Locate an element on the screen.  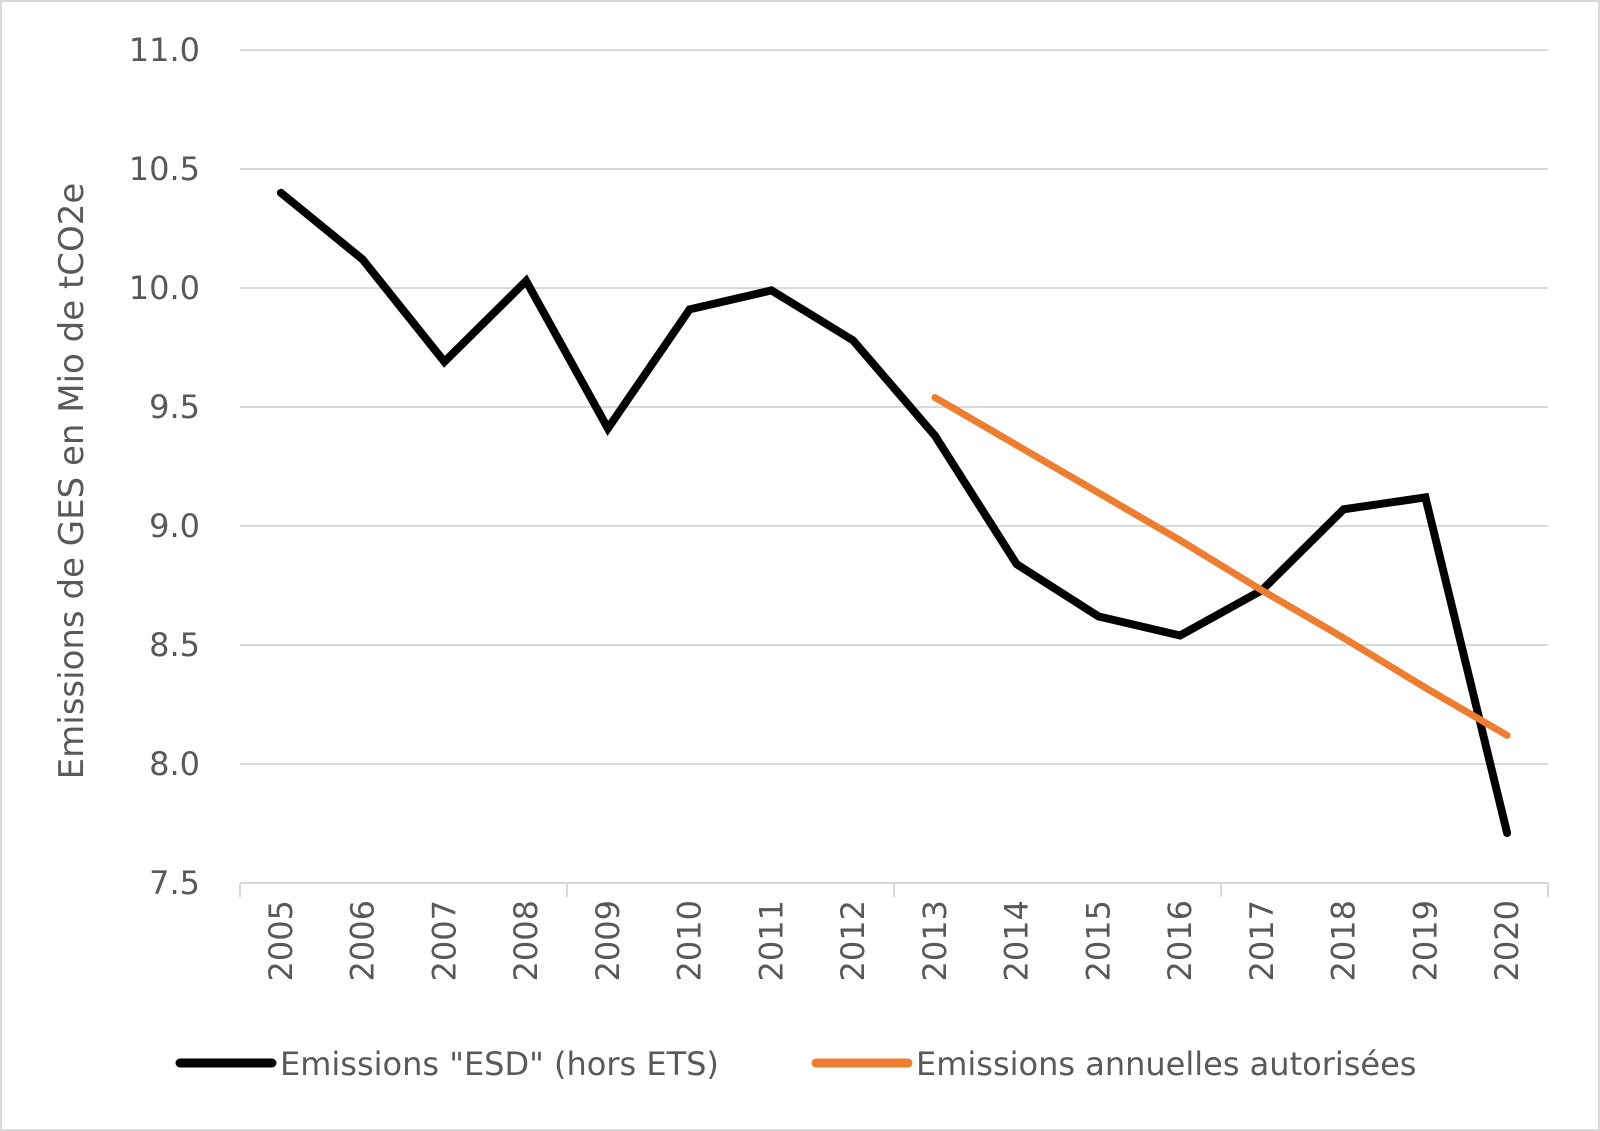
x-tick-label: 2014 is located at coordinates (1017, 940).